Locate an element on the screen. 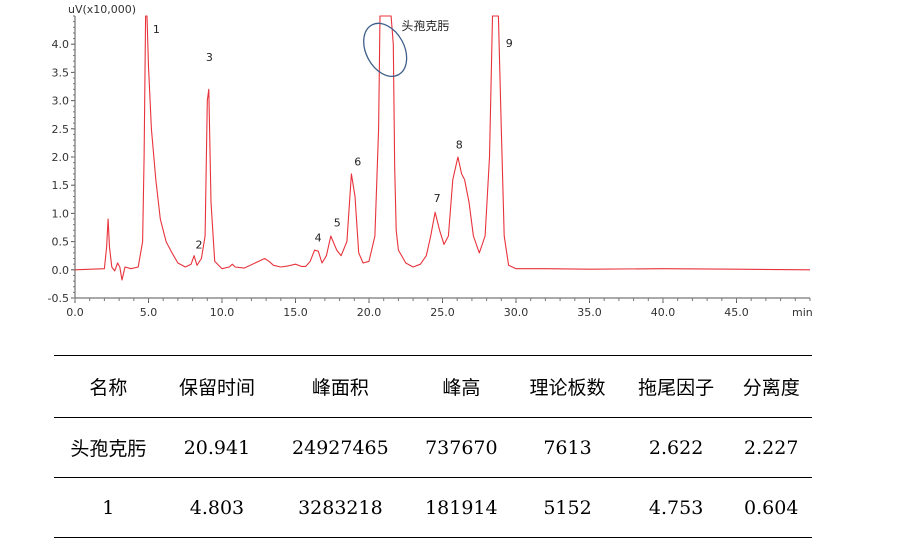 The image size is (900, 541). x-tick-label: 10.0 is located at coordinates (222, 312).